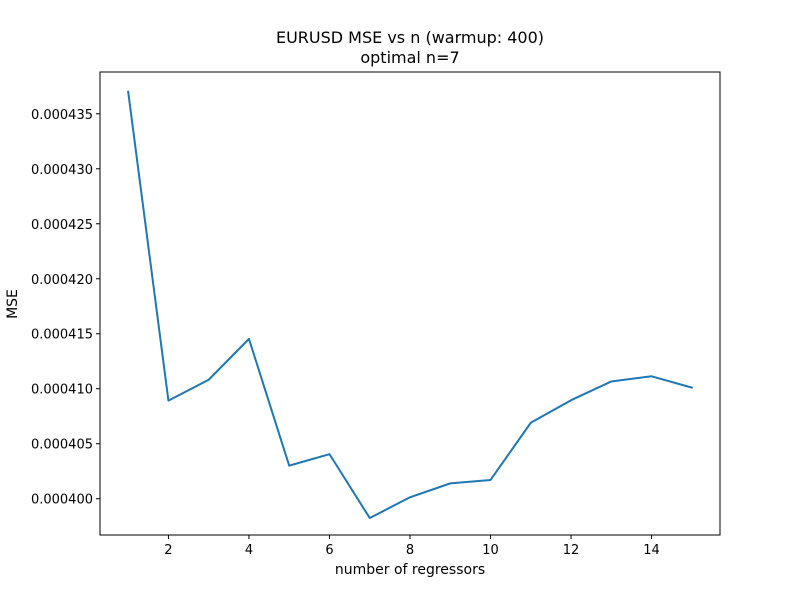 The height and width of the screenshot is (600, 800). I want to click on y-tick-label: 0.000405, so click(62, 445).